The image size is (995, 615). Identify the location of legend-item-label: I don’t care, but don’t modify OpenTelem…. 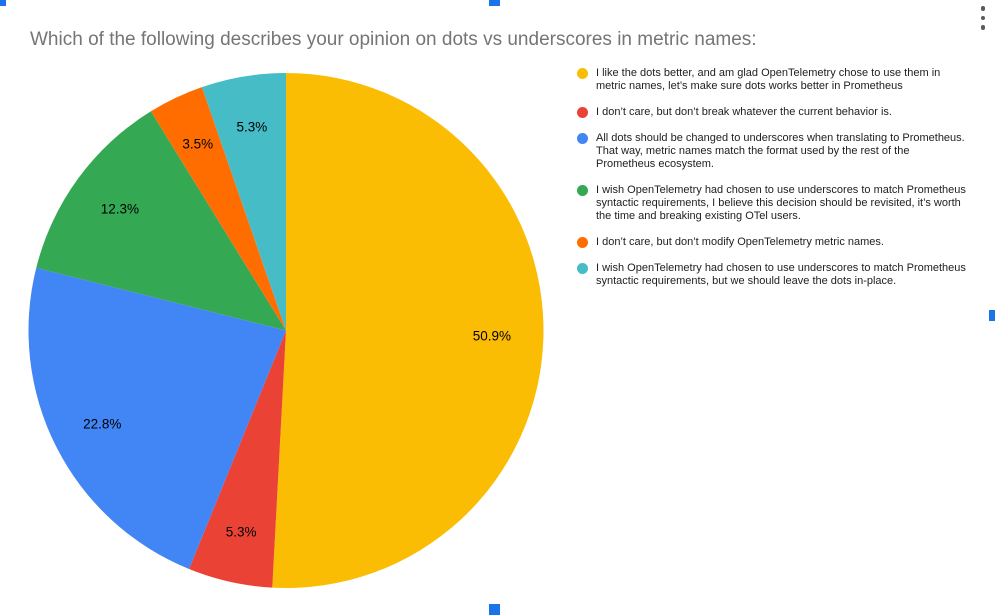
(740, 242).